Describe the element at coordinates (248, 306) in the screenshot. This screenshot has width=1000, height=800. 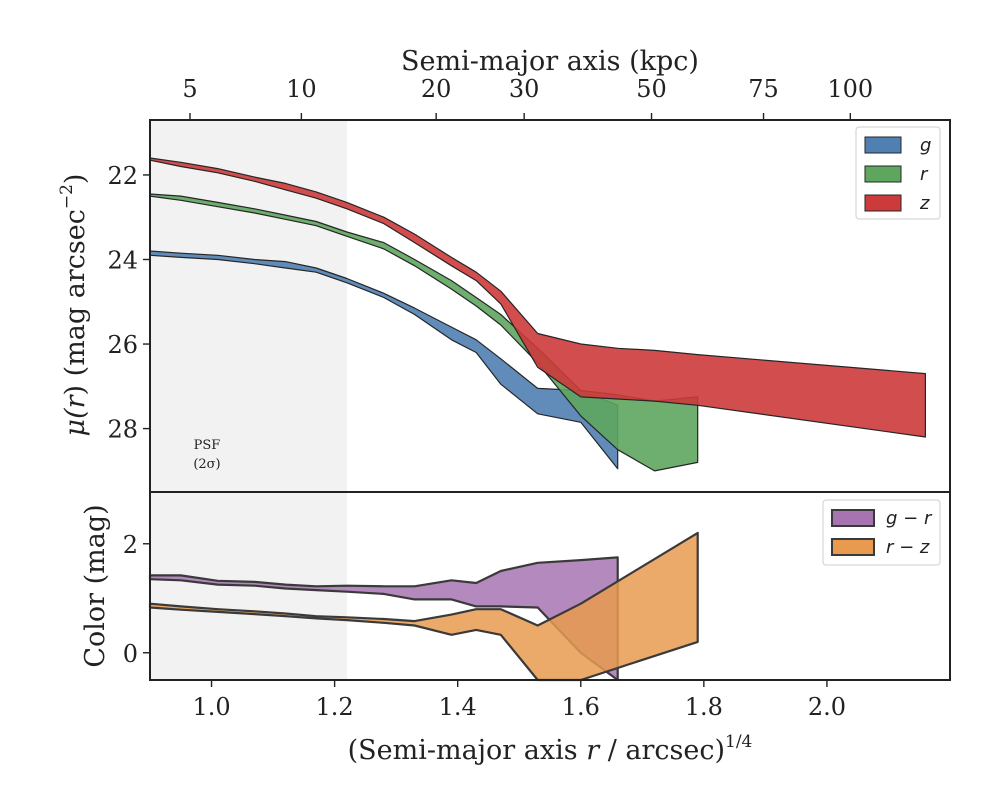
I see `psf-region-top` at that location.